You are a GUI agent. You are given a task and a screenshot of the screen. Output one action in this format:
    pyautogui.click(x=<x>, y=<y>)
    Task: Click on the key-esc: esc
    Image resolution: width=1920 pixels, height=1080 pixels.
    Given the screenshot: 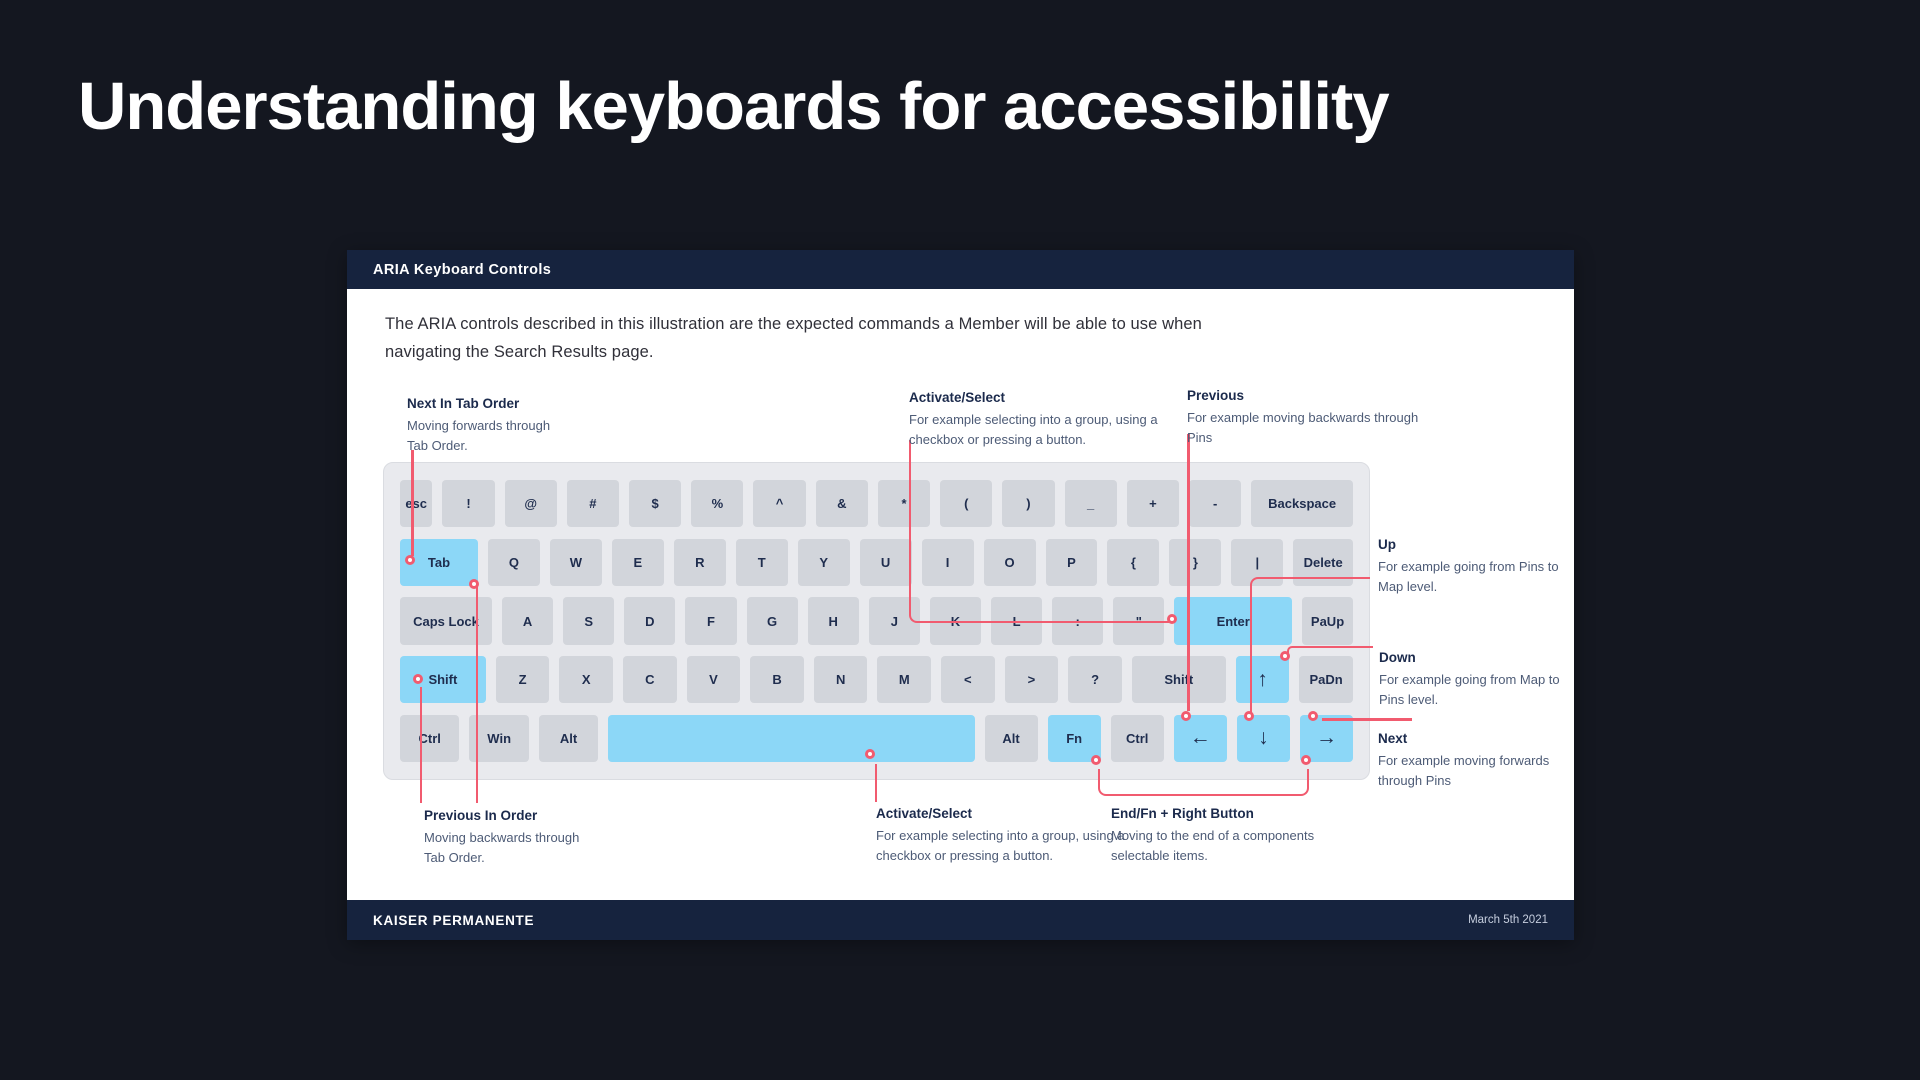 What is the action you would take?
    pyautogui.click(x=416, y=504)
    